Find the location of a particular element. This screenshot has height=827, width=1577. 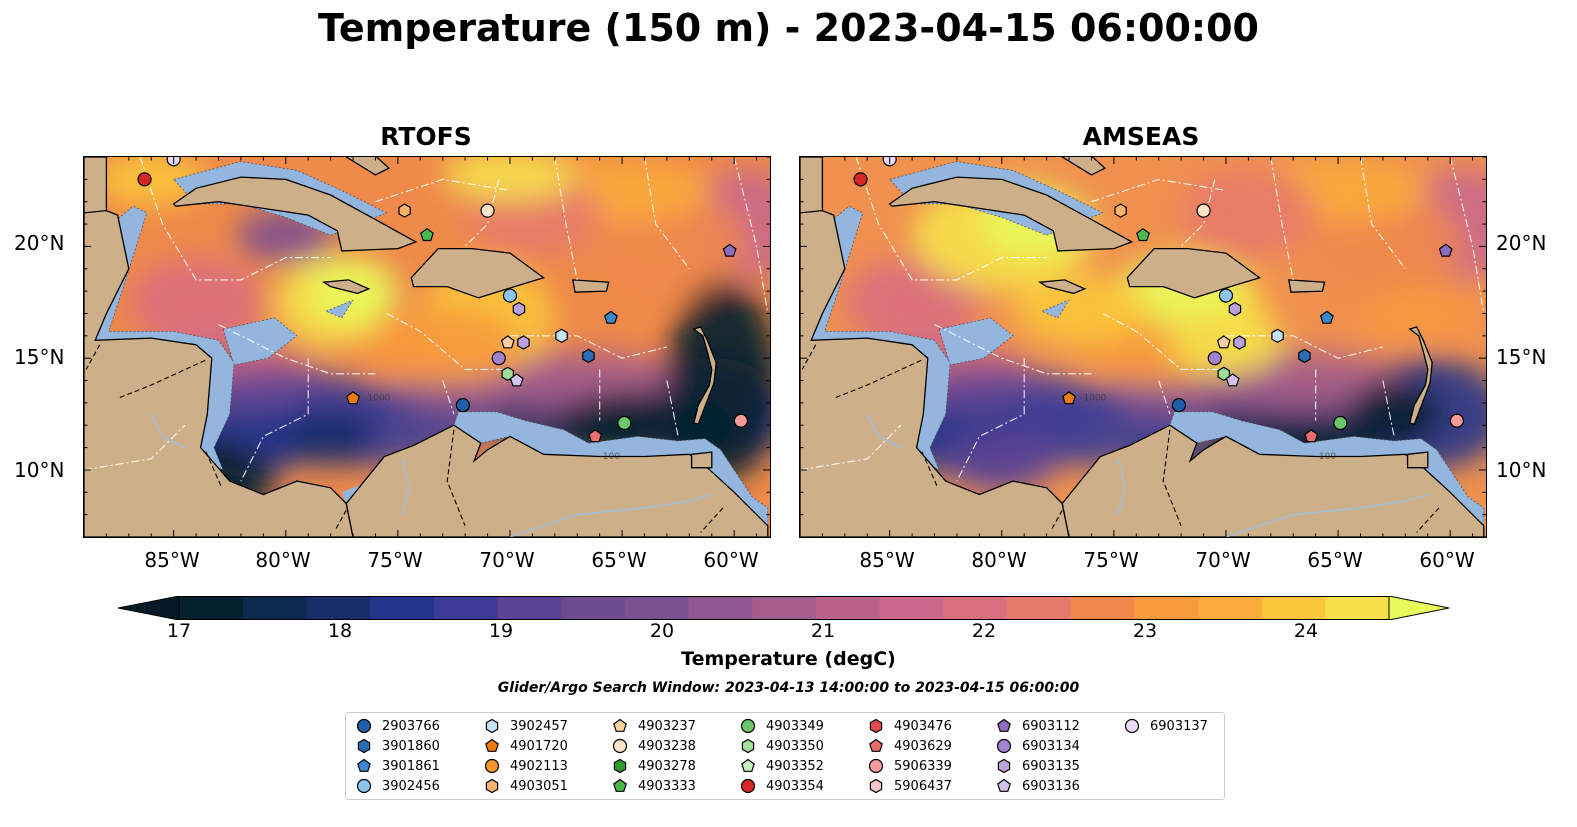

legend-item: 6903112 is located at coordinates (1038, 726).